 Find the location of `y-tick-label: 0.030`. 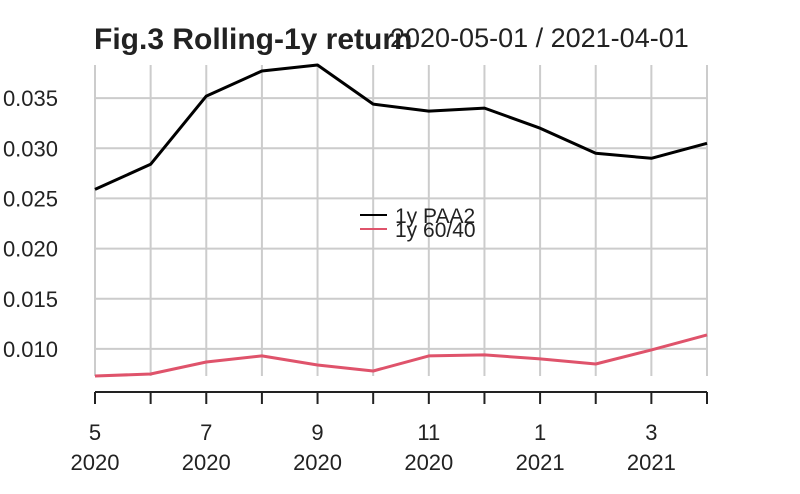

y-tick-label: 0.030 is located at coordinates (30, 148).